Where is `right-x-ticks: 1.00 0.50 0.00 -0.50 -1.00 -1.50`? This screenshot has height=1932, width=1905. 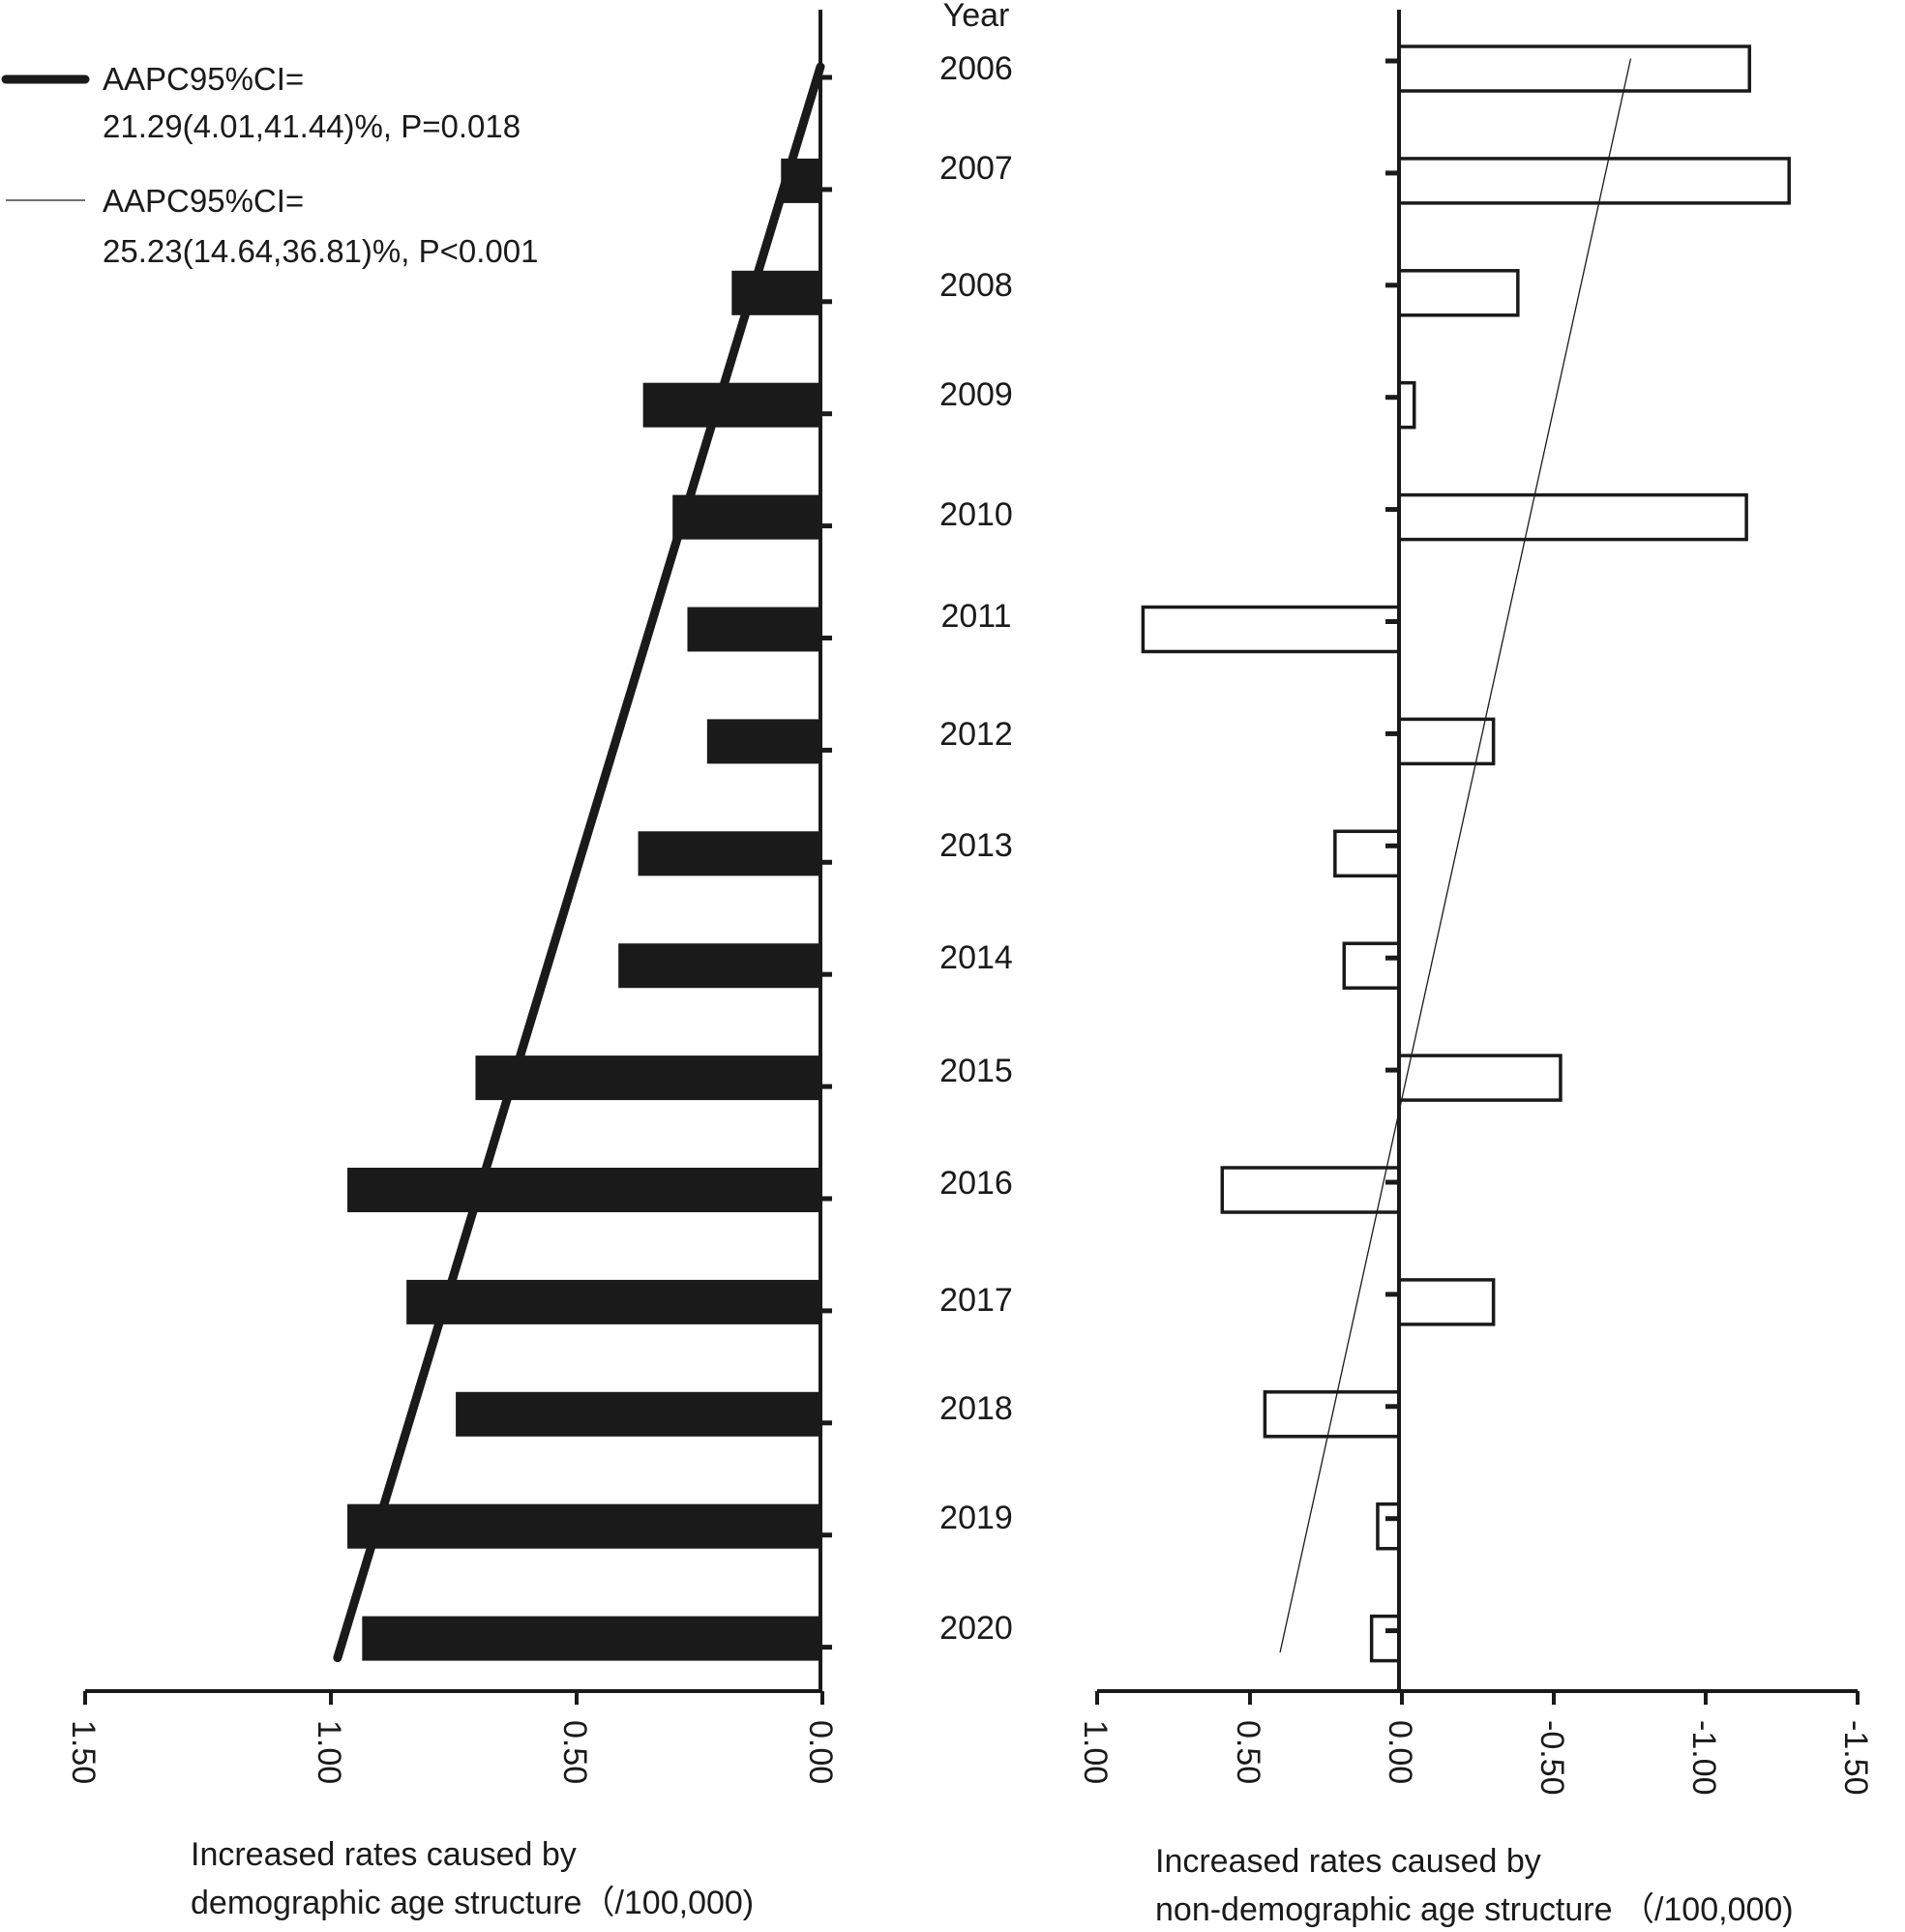
right-x-ticks: 1.00 0.50 0.00 -0.50 -1.00 -1.50 is located at coordinates (1476, 1743).